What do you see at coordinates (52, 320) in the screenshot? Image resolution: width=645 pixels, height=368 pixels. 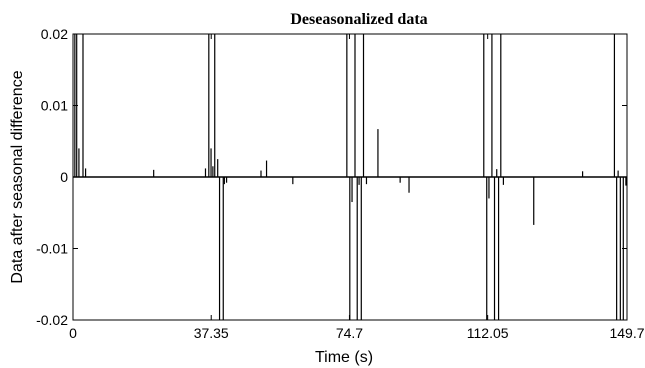 I see `y-tick-label: -0.02` at bounding box center [52, 320].